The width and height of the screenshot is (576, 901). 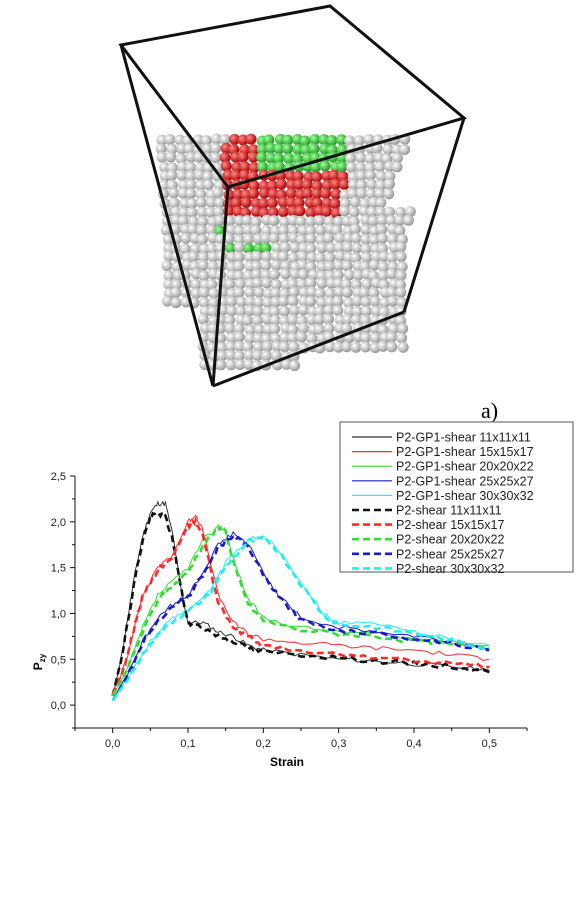 I want to click on x-axis-title: Strain, so click(x=287, y=762).